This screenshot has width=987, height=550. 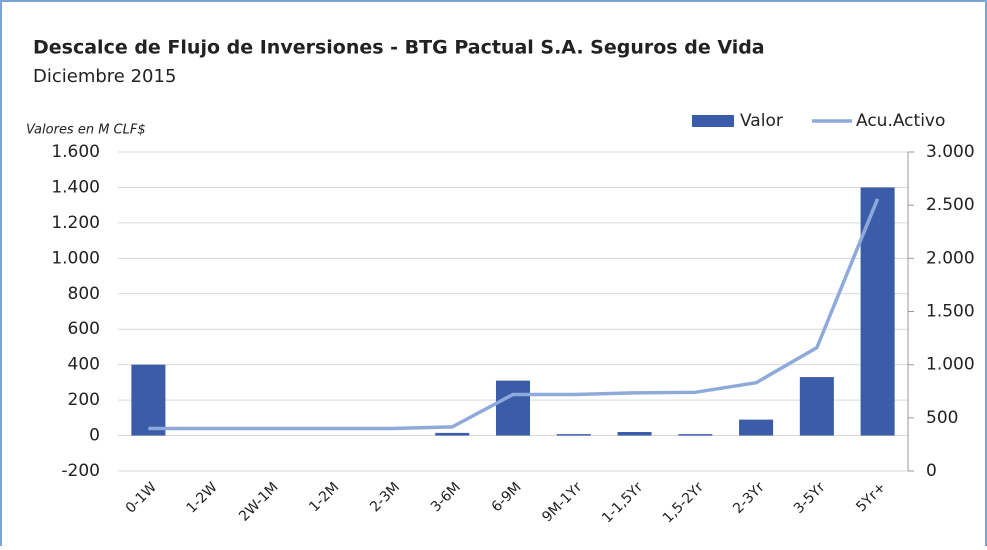 I want to click on x-tick-label: 5Yr+, so click(x=871, y=497).